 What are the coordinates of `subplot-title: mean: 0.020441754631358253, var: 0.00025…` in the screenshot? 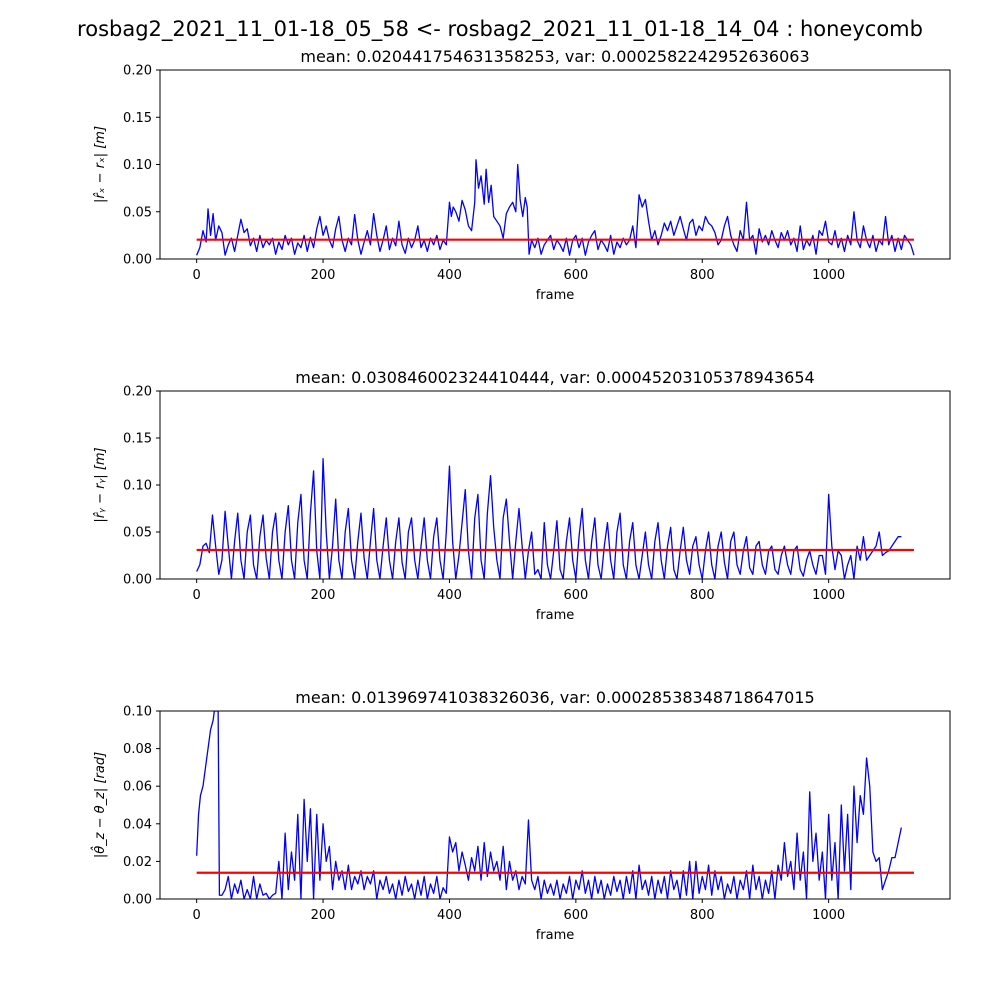 It's located at (554, 56).